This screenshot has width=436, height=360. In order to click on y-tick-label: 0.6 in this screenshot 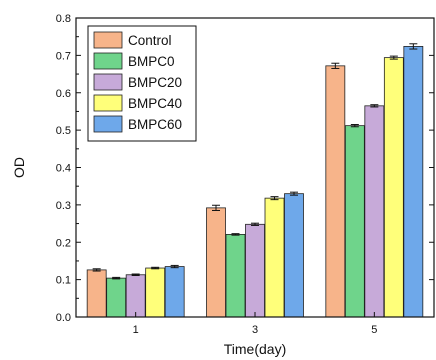, I will do `click(63, 94)`.